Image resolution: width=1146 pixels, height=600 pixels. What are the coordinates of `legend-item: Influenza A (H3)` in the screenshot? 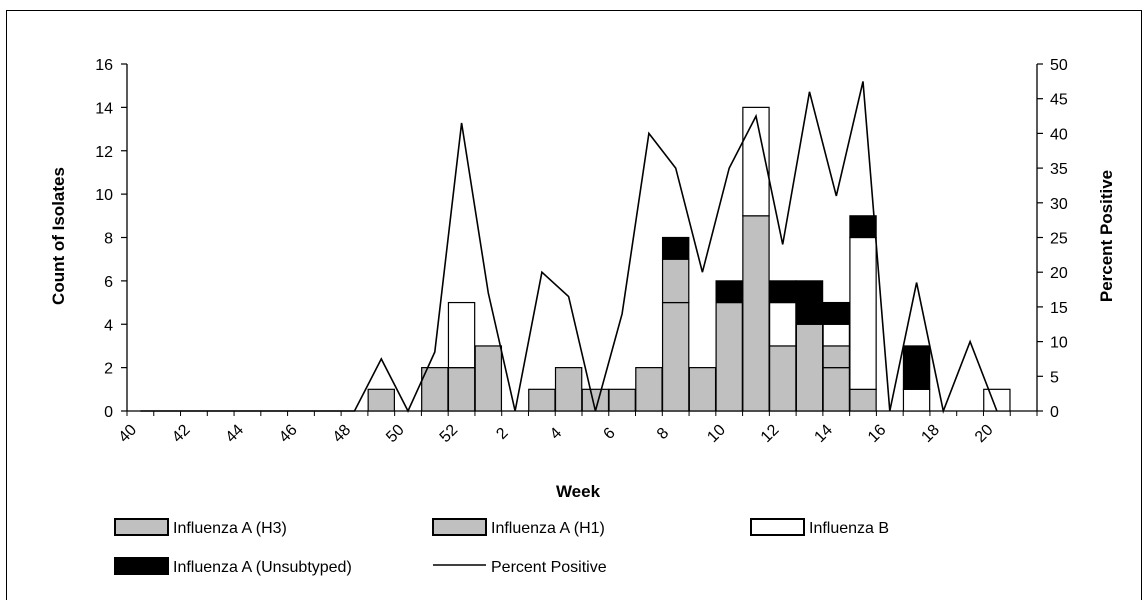 It's located at (200, 527).